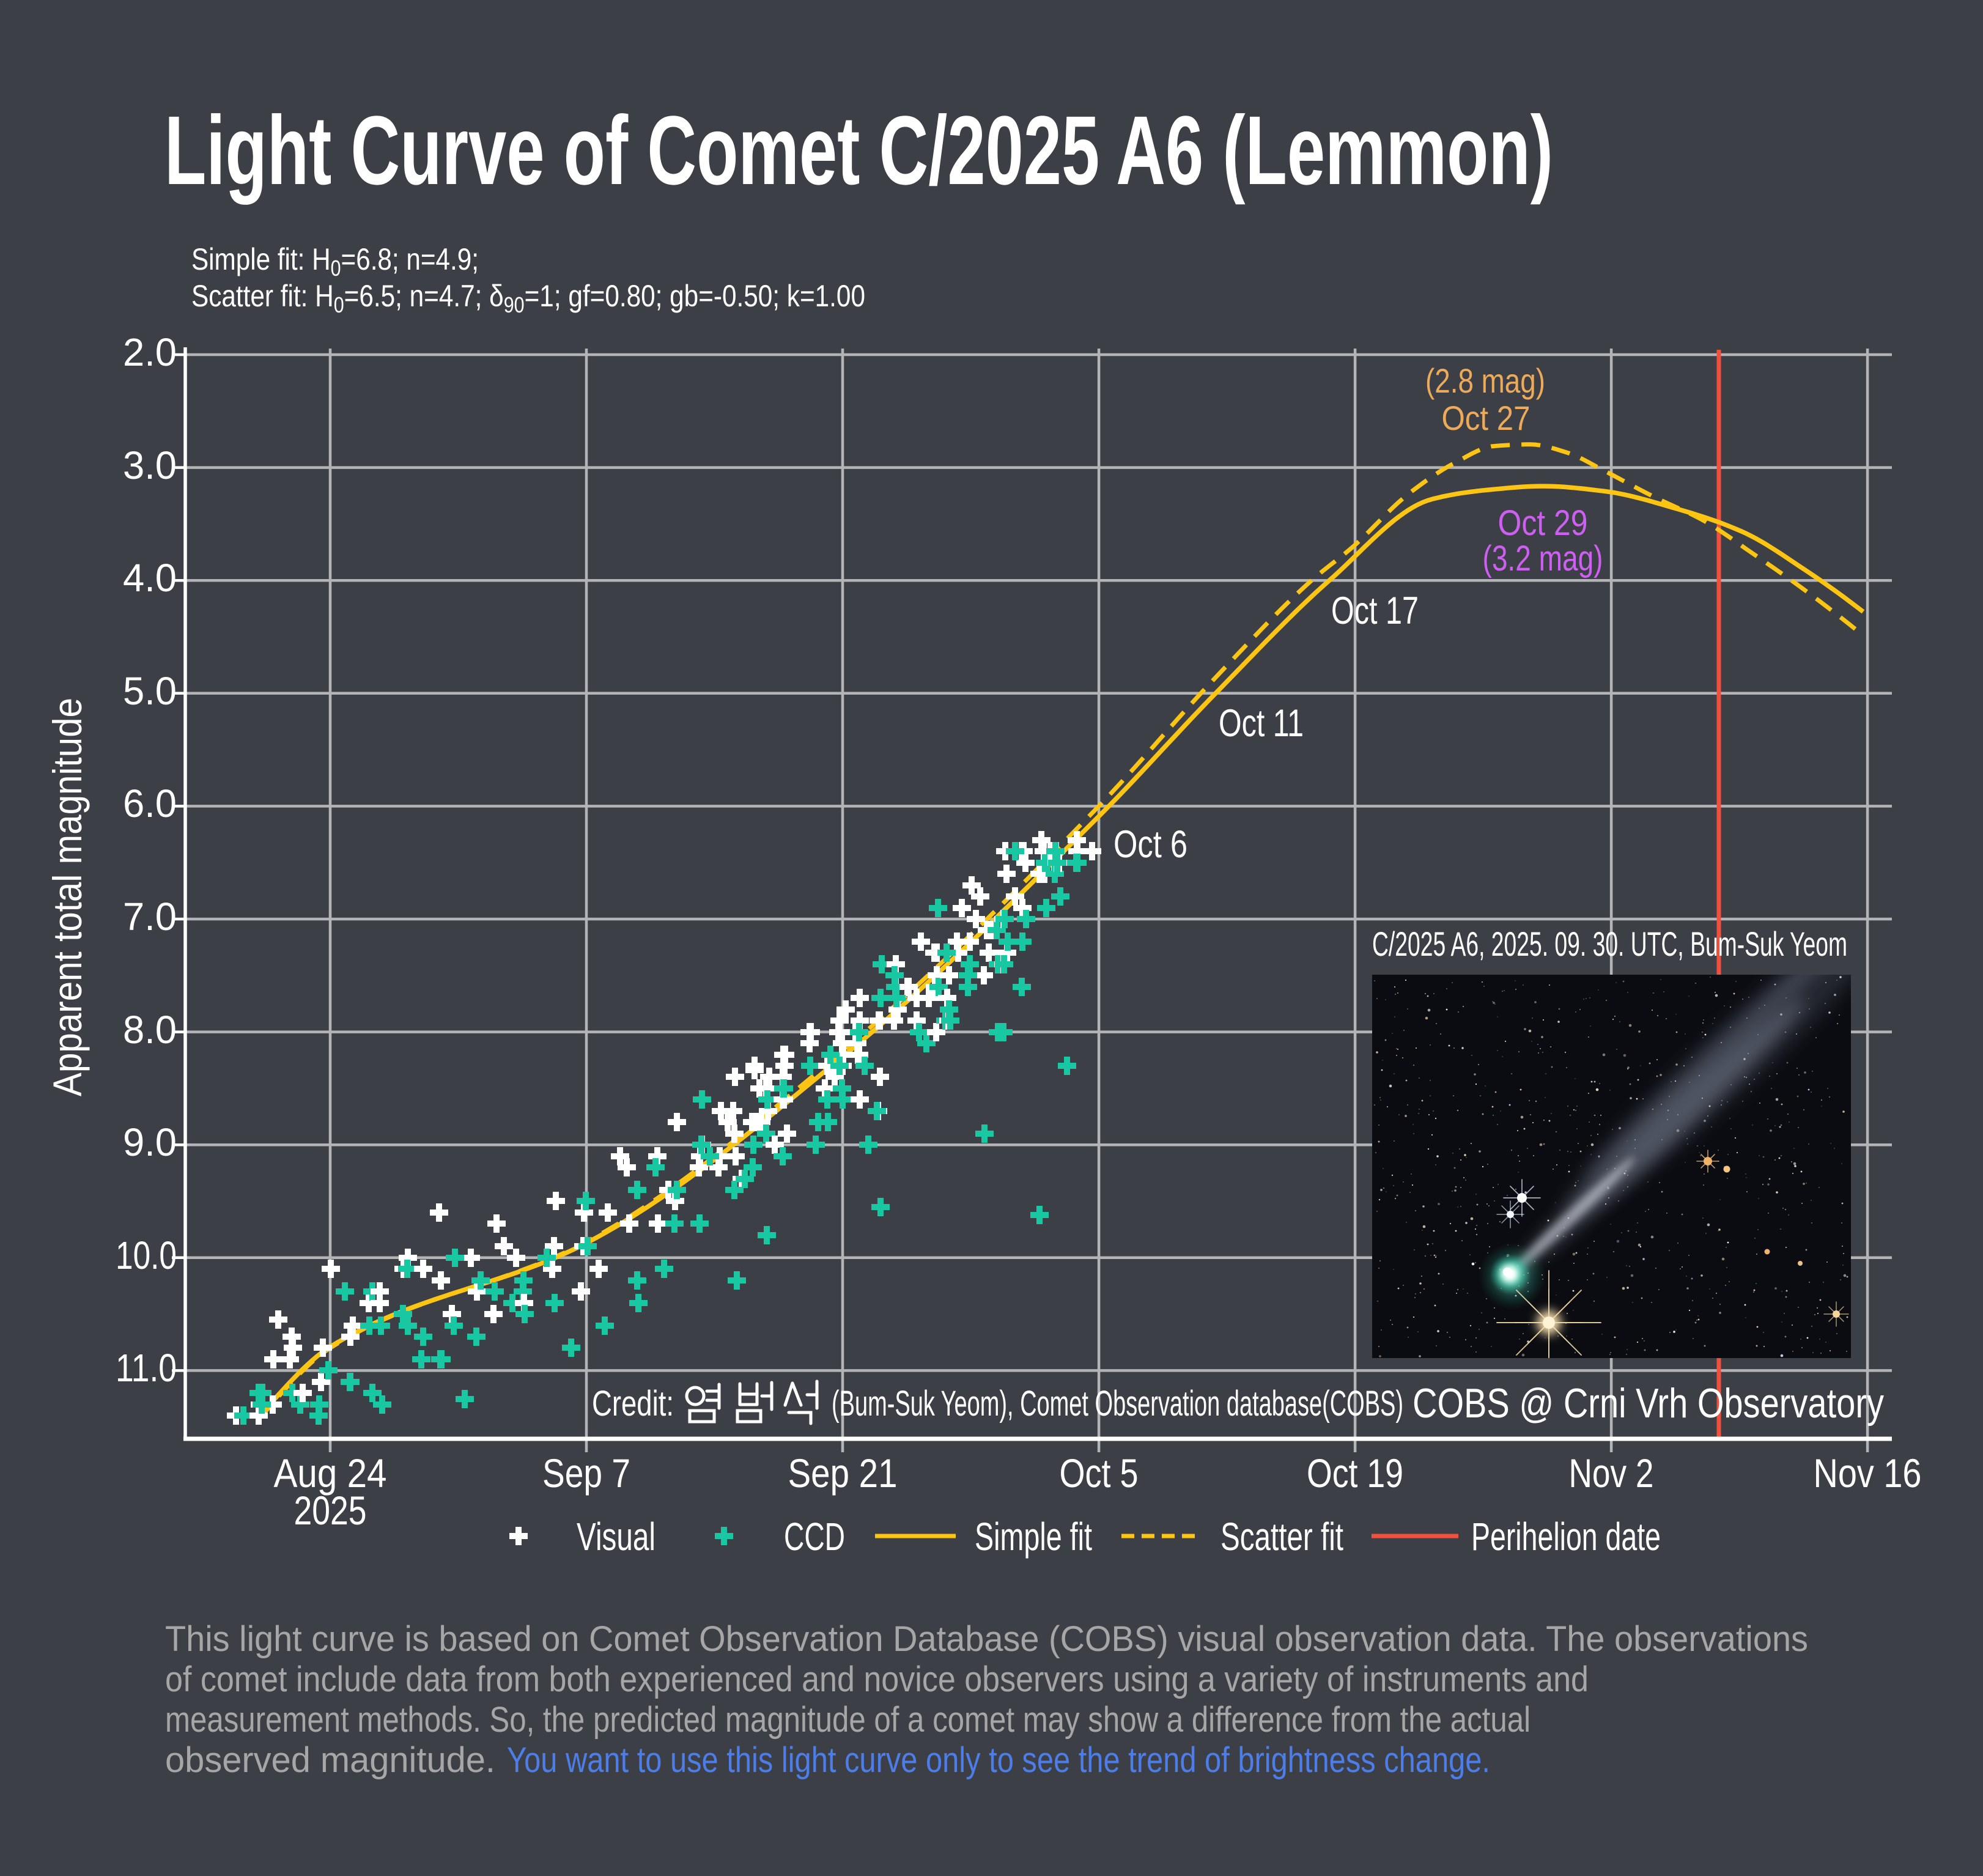 The height and width of the screenshot is (1876, 1983). Describe the element at coordinates (330, 1510) in the screenshot. I see `svg-text: 2025` at that location.